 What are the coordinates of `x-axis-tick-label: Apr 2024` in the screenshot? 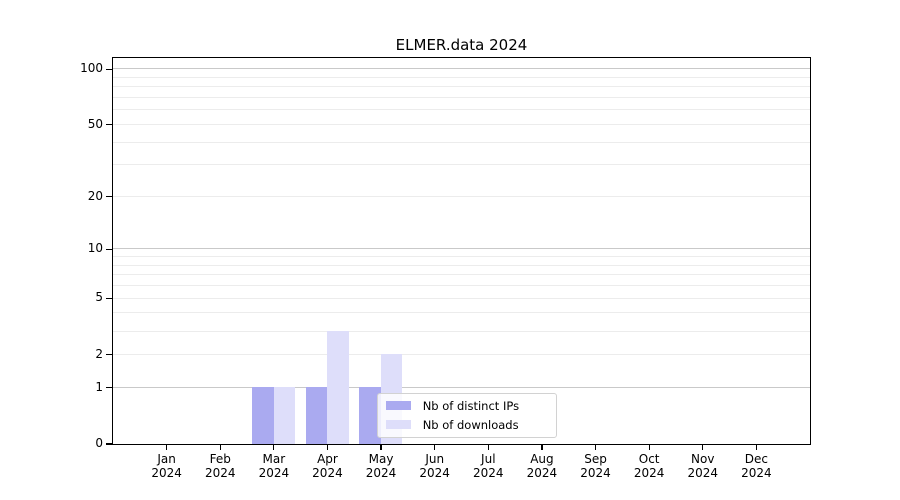 It's located at (327, 466).